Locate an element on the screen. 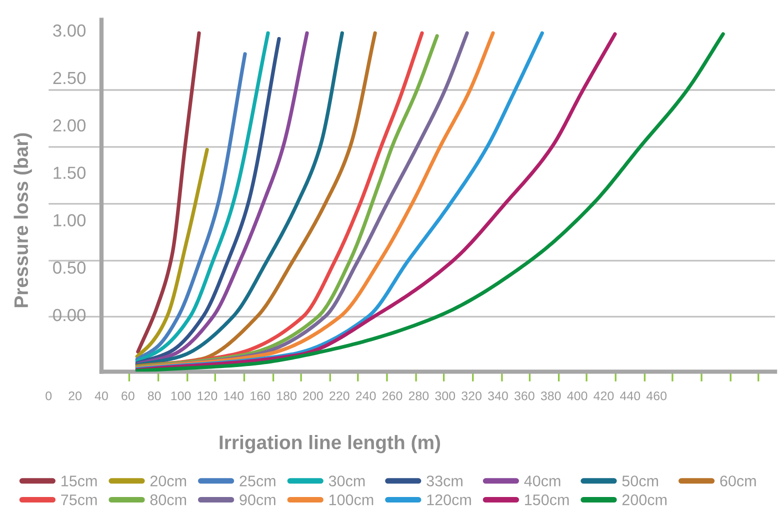  legend-label: 120cm is located at coordinates (449, 500).